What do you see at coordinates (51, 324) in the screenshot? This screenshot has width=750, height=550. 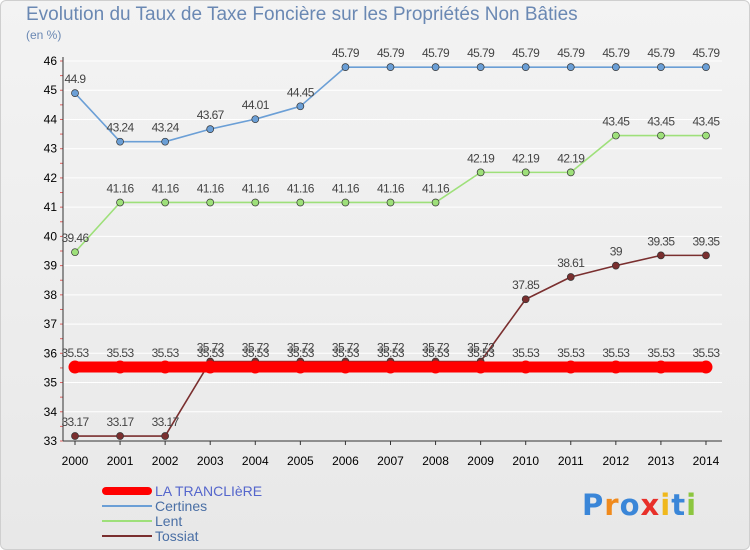 I see `y-tick-label: 37` at bounding box center [51, 324].